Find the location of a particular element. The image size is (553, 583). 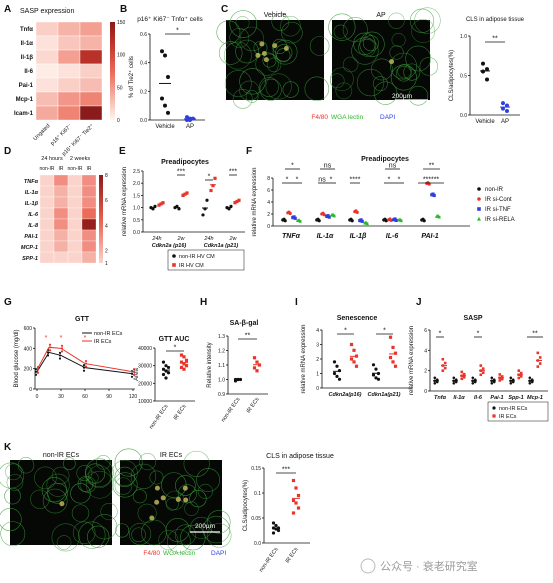

C-stain-wga: WGA lectin is located at coordinates (347, 117).